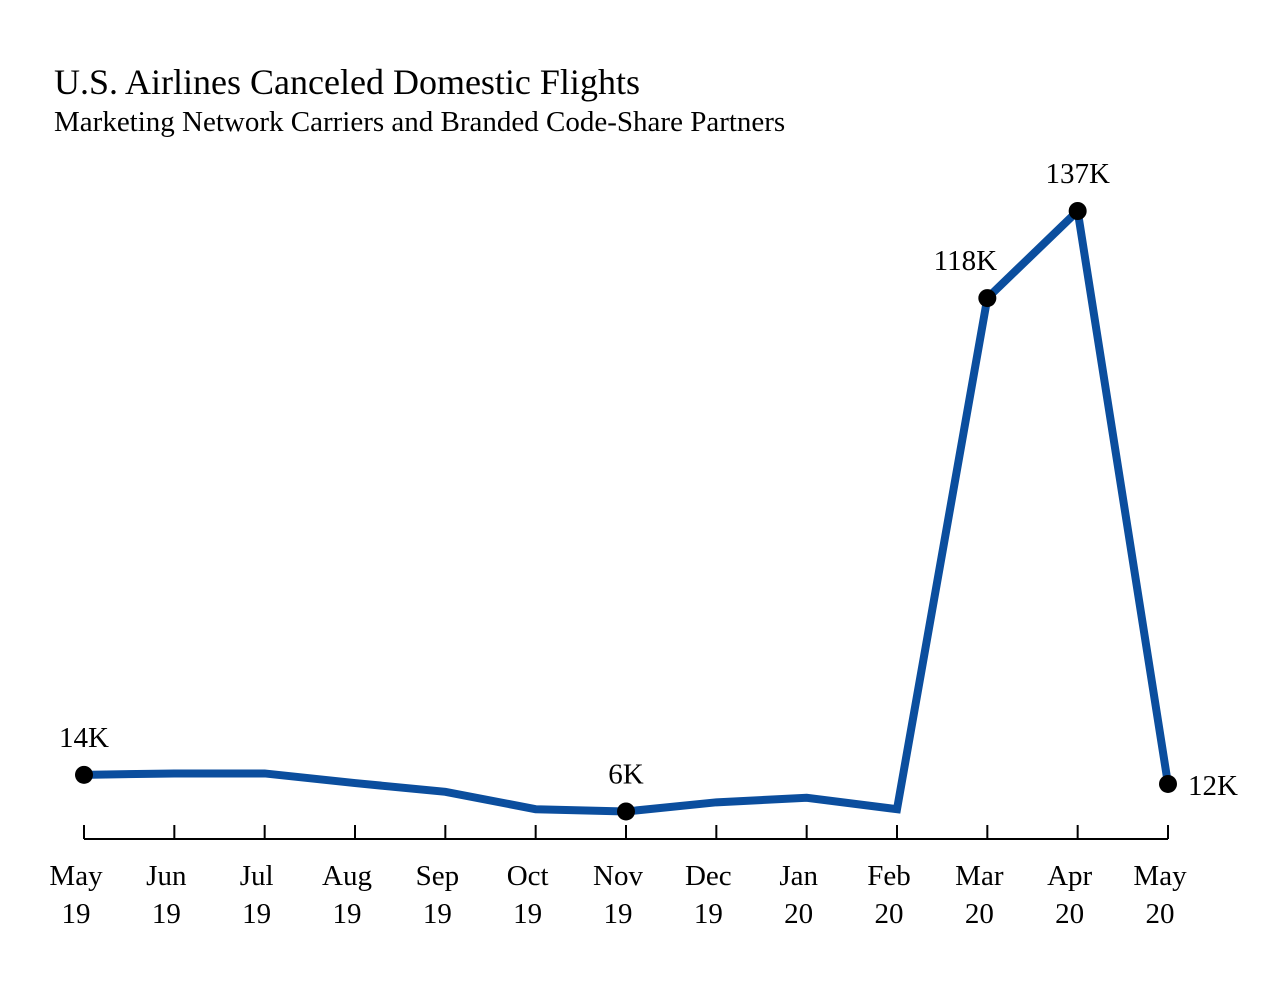 The image size is (1280, 982). What do you see at coordinates (1077, 174) in the screenshot?
I see `data-label: 137K` at bounding box center [1077, 174].